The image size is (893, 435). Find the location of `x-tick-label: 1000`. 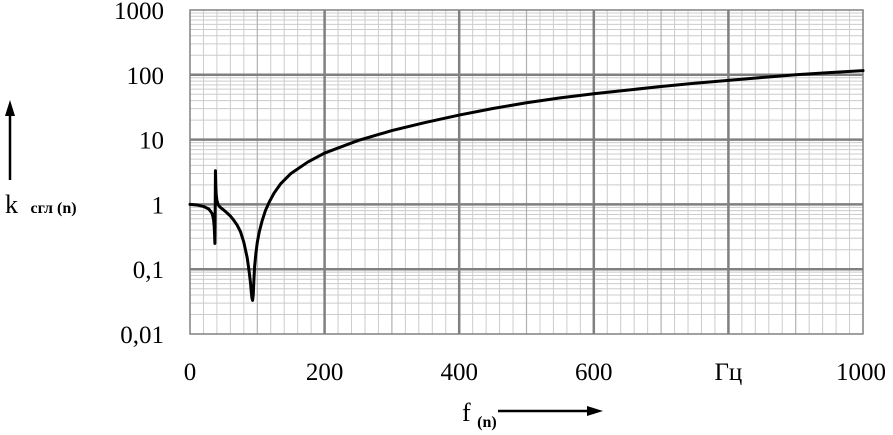

x-tick-label: 1000 is located at coordinates (861, 372).